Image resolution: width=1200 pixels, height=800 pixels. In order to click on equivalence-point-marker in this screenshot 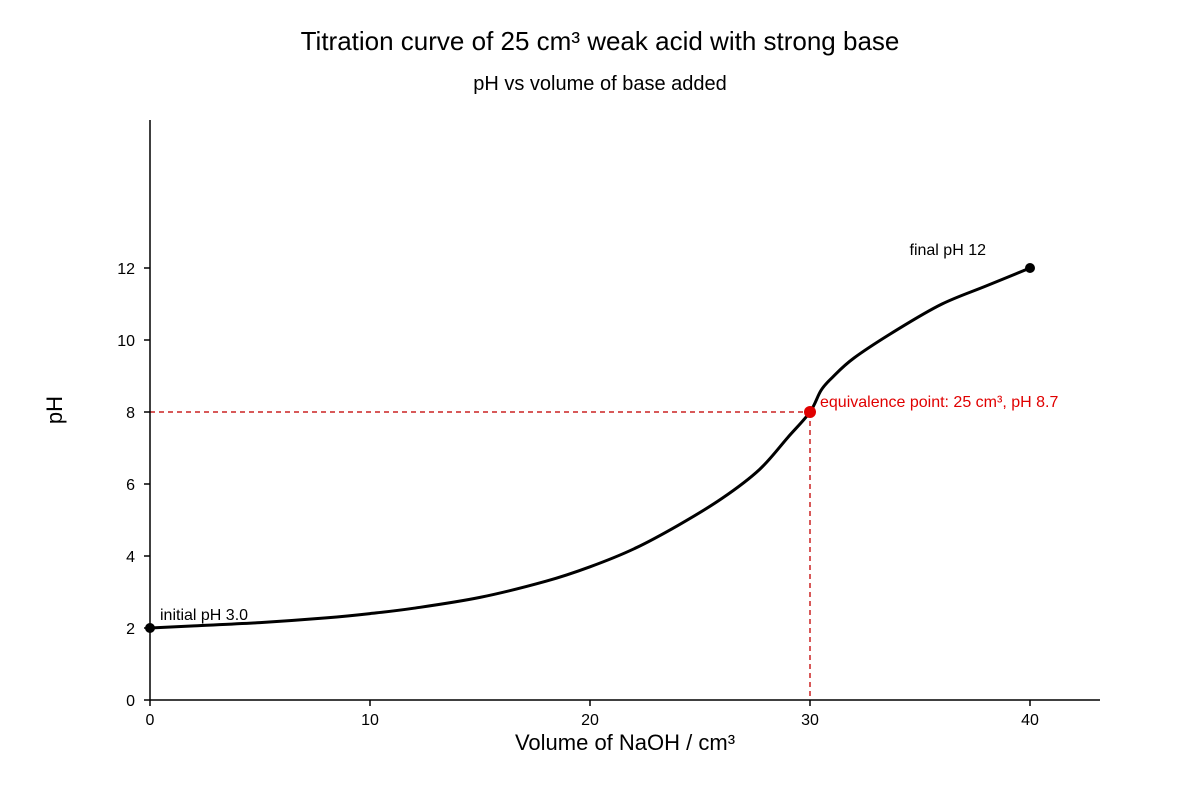, I will do `click(810, 412)`.